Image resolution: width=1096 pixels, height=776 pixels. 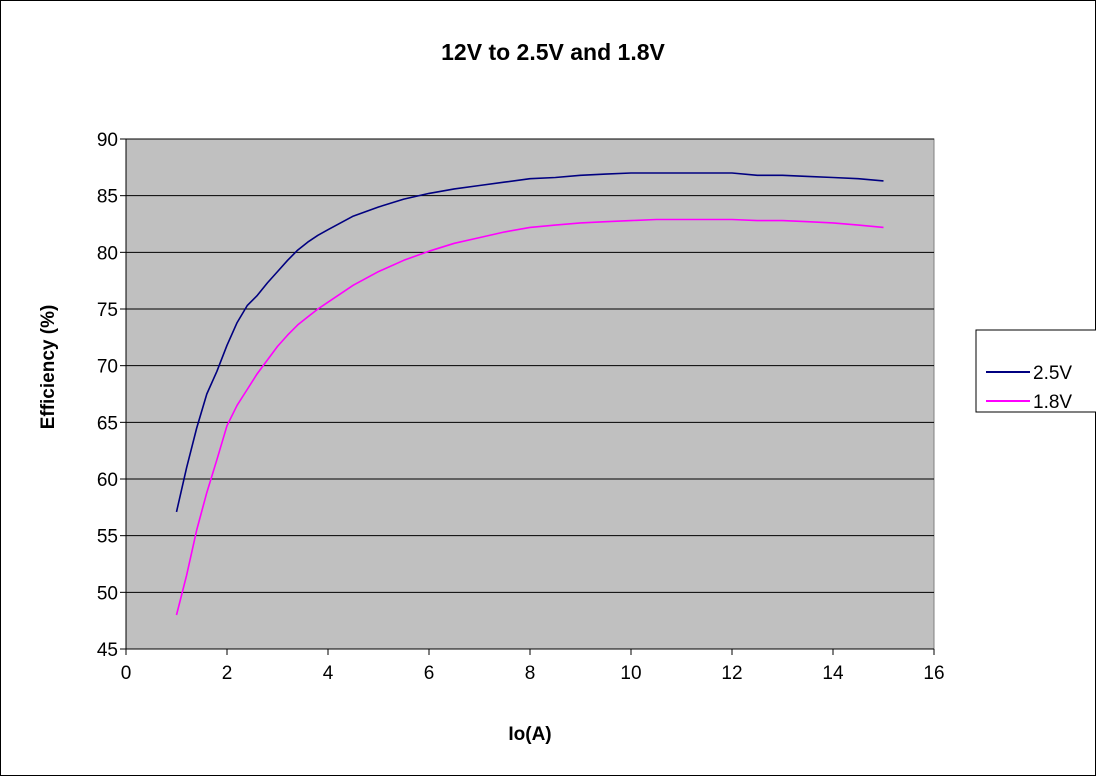 What do you see at coordinates (731, 673) in the screenshot?
I see `x-tick-label: 12` at bounding box center [731, 673].